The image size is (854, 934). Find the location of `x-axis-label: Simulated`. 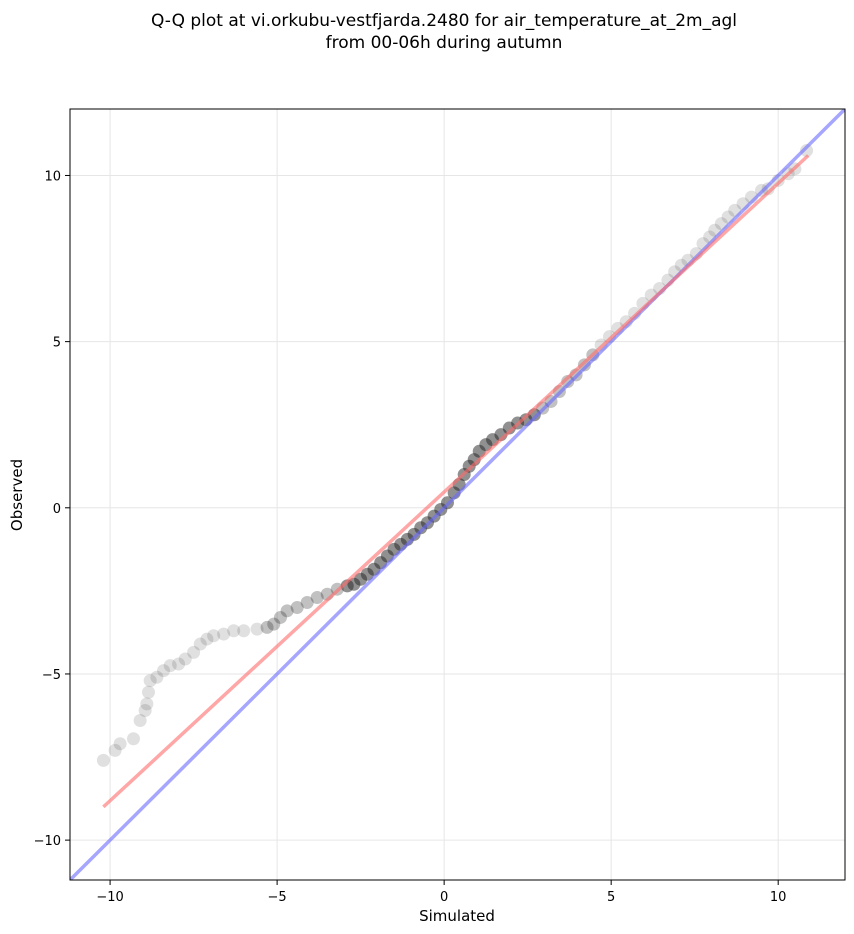

x-axis-label: Simulated is located at coordinates (457, 916).